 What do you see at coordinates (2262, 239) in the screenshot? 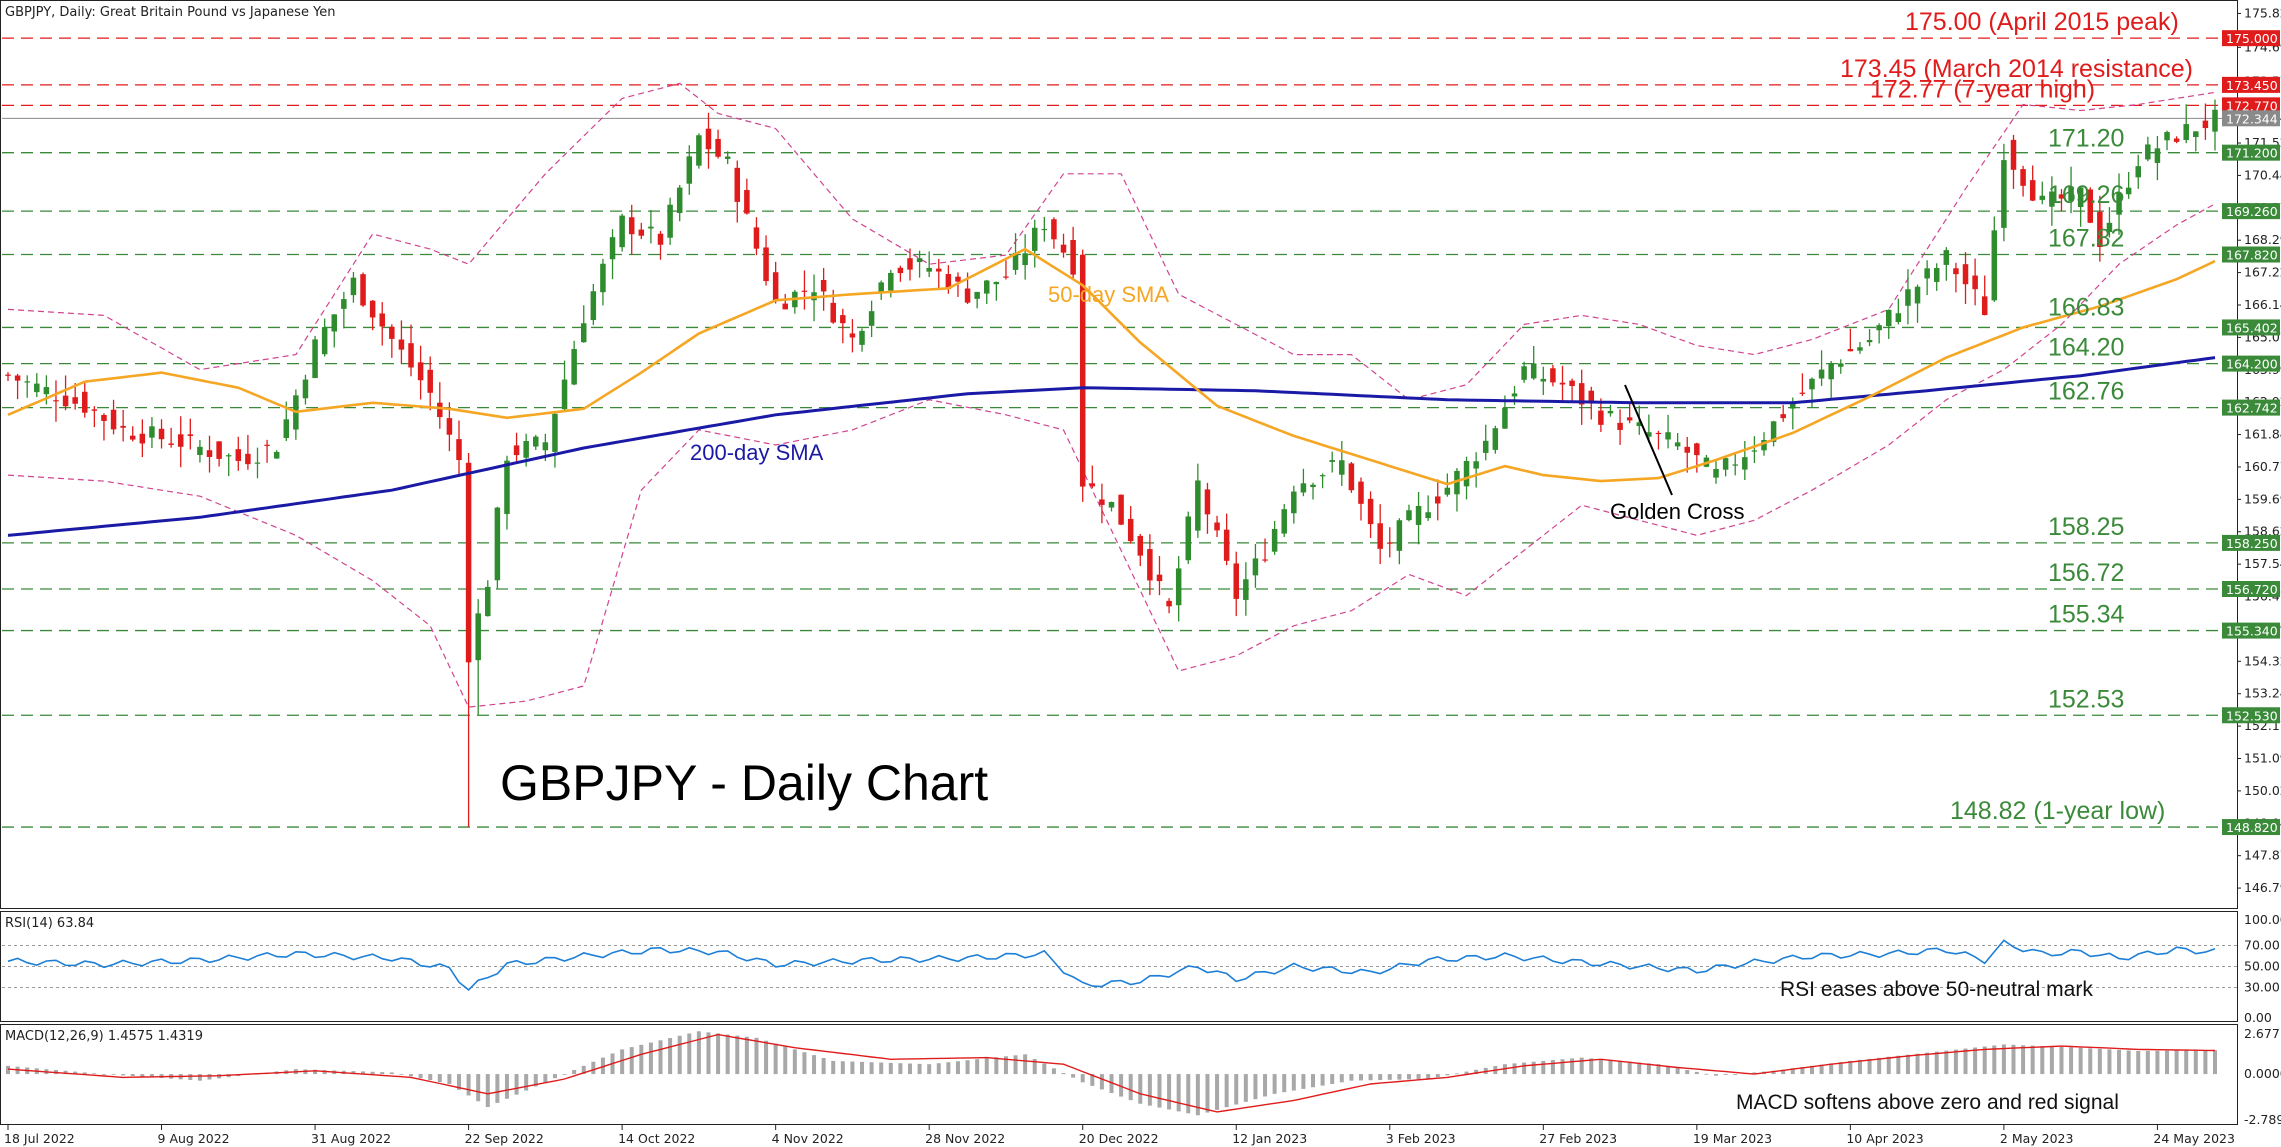
I see `price-tick-label: 168.295` at bounding box center [2262, 239].